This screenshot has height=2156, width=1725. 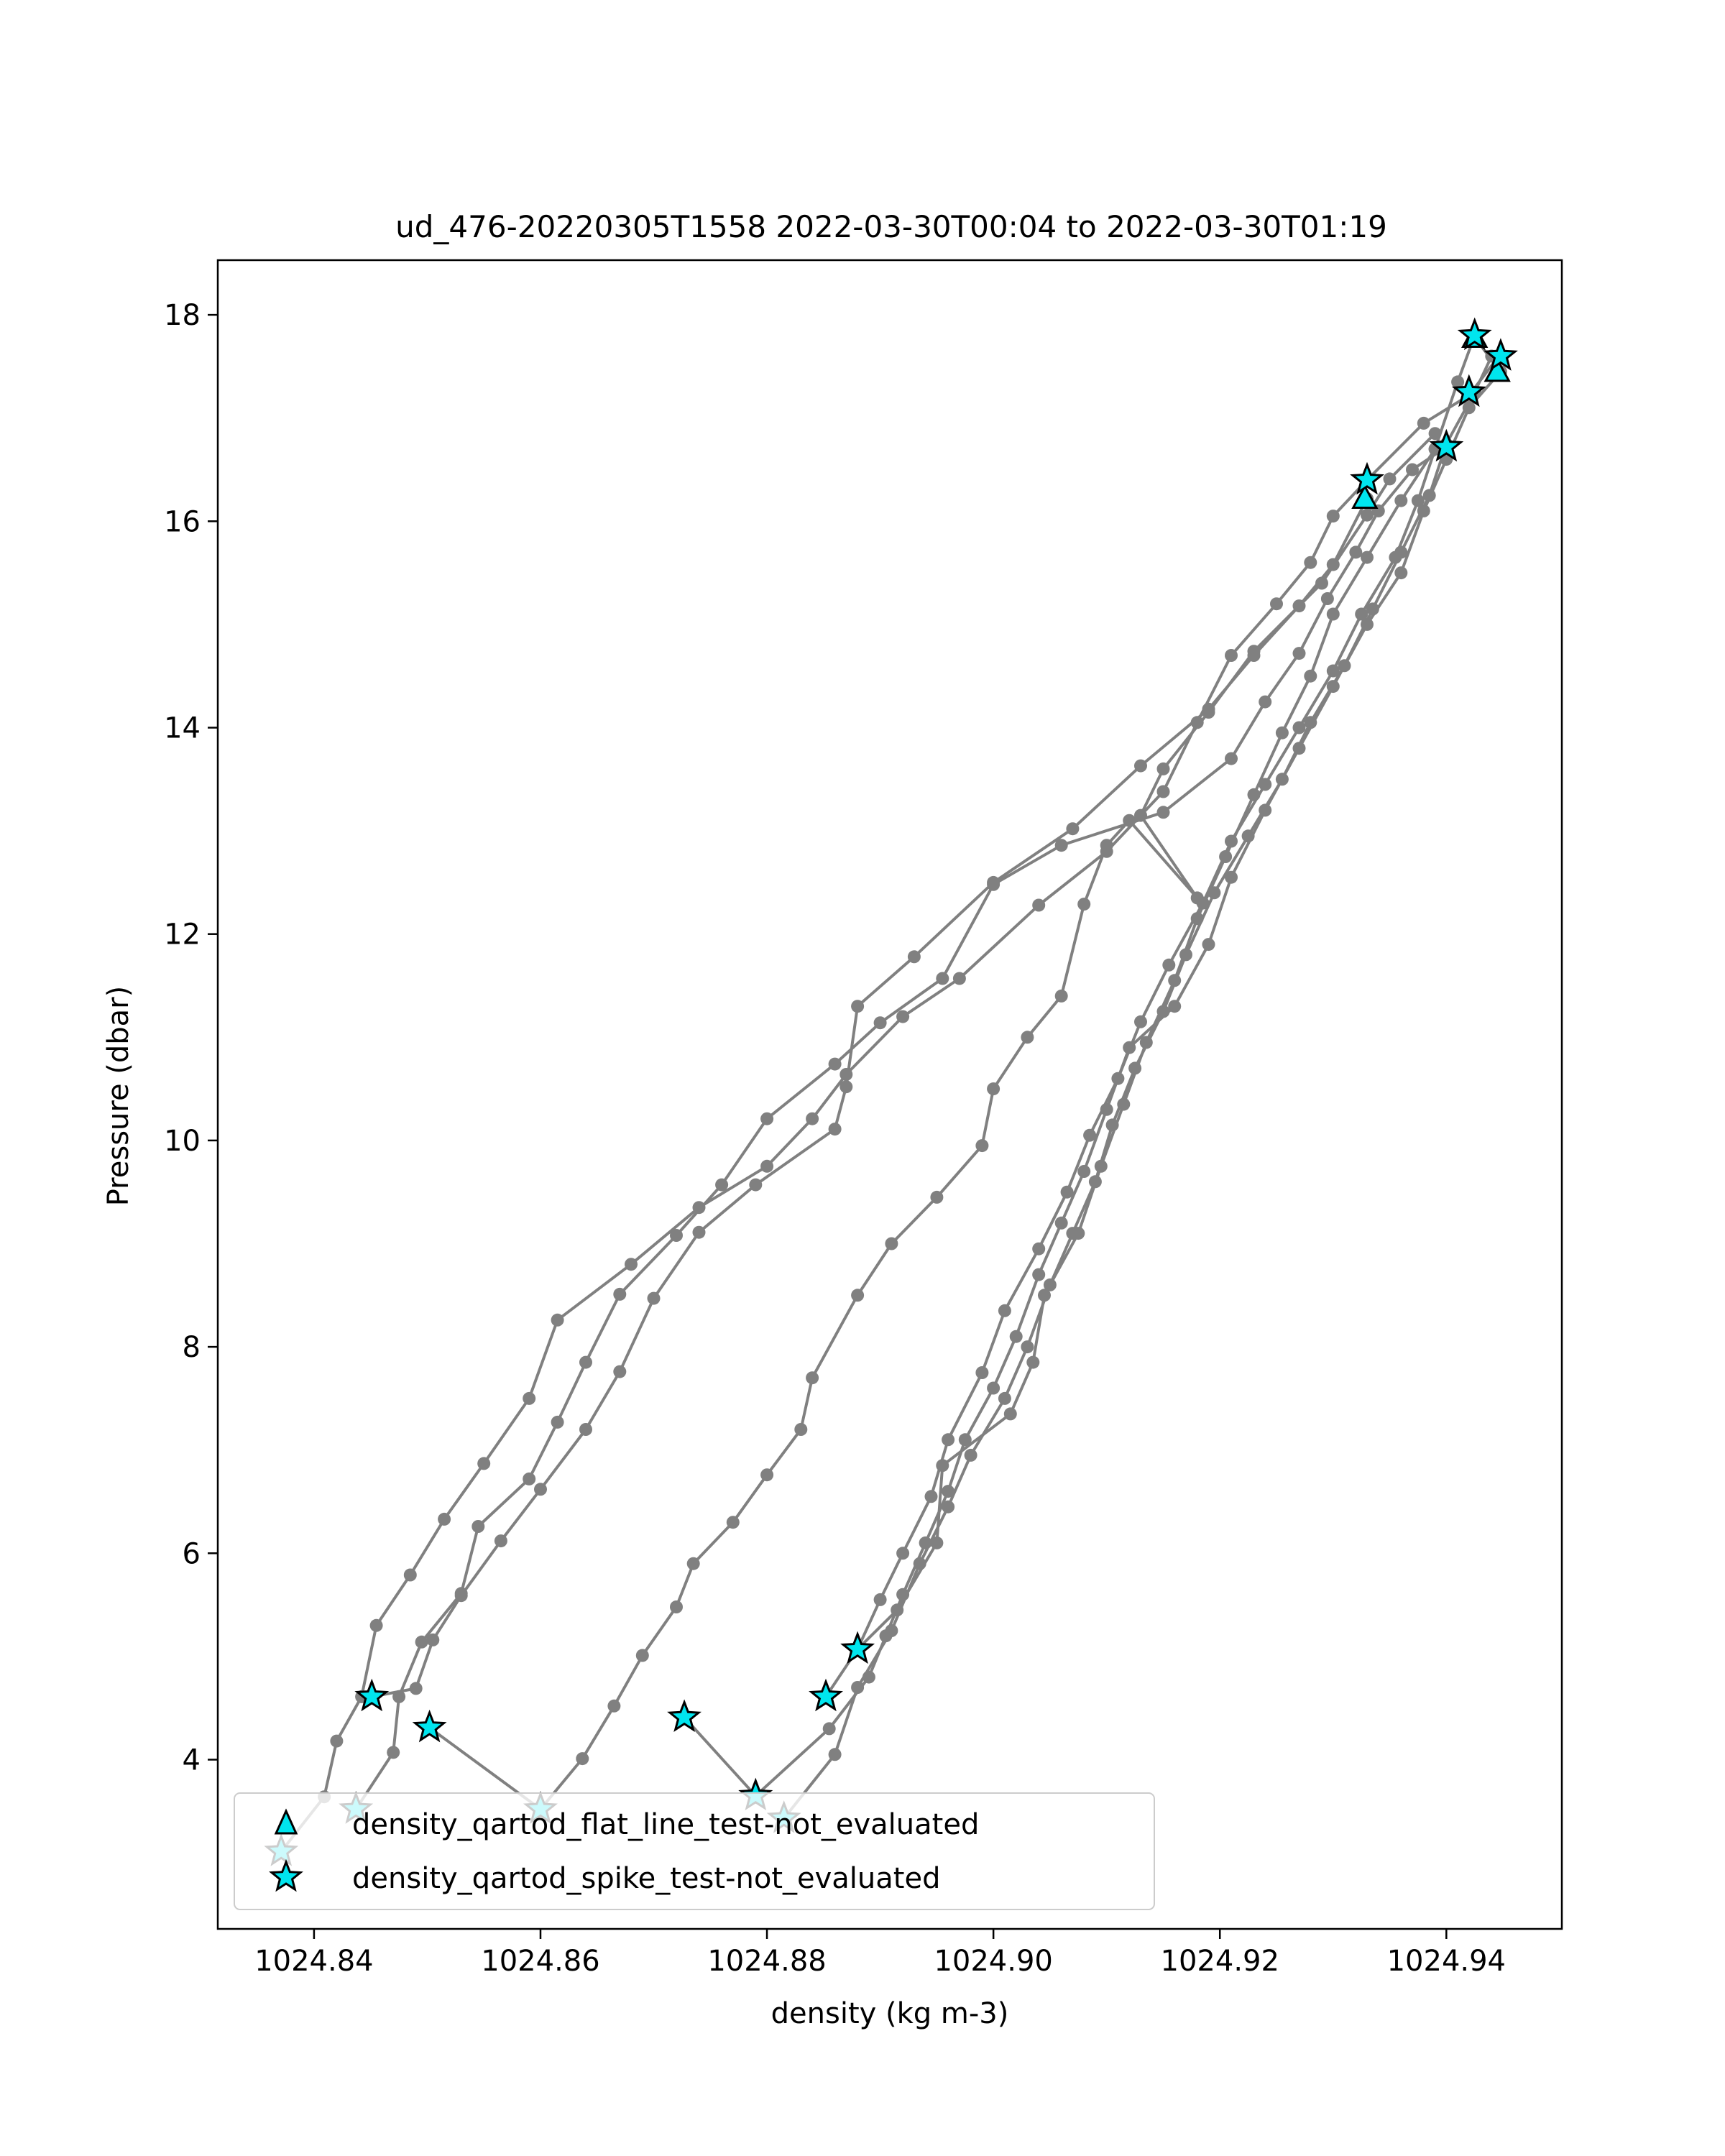 What do you see at coordinates (286, 1875) in the screenshot?
I see `legend-star-marker` at bounding box center [286, 1875].